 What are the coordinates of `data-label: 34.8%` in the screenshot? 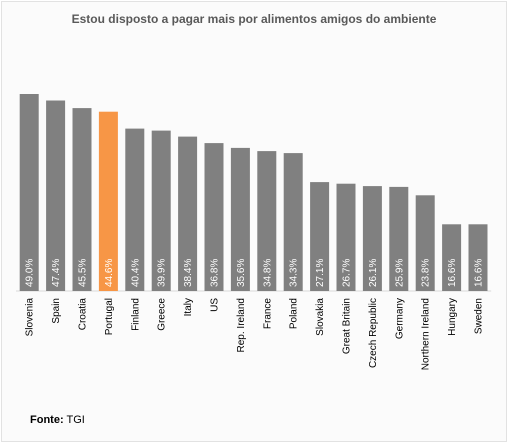 It's located at (267, 273).